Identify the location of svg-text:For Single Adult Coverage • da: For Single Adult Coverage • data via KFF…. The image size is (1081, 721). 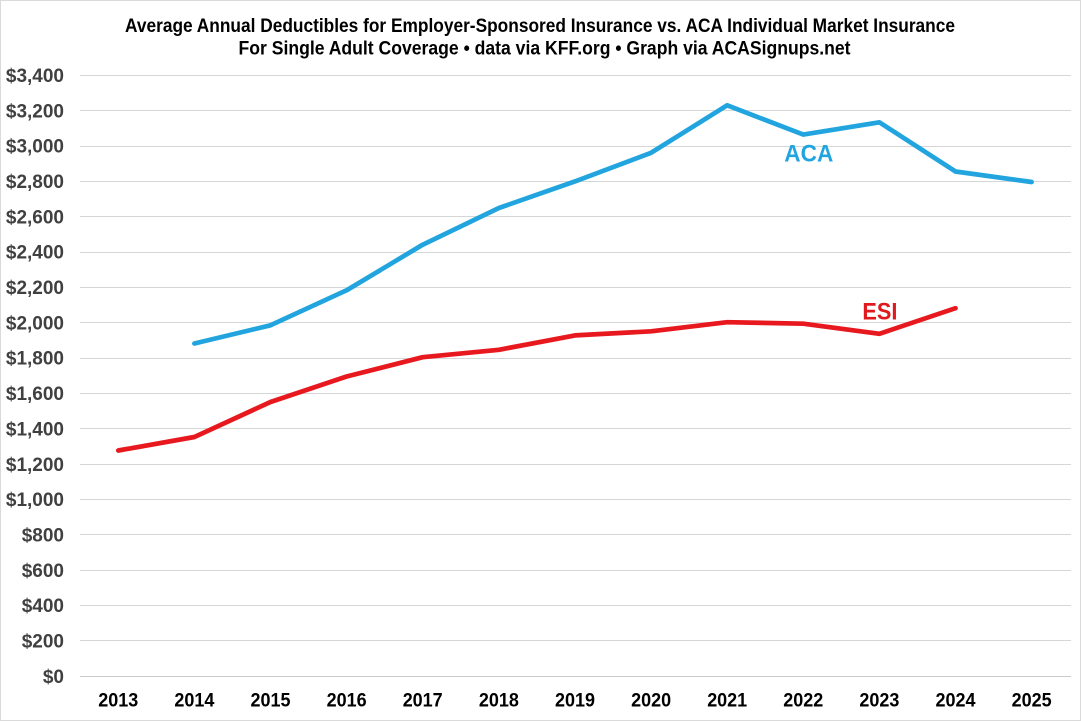
(545, 48).